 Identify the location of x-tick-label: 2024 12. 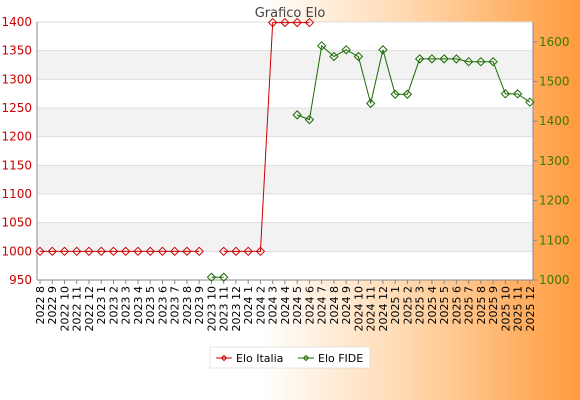
(383, 309).